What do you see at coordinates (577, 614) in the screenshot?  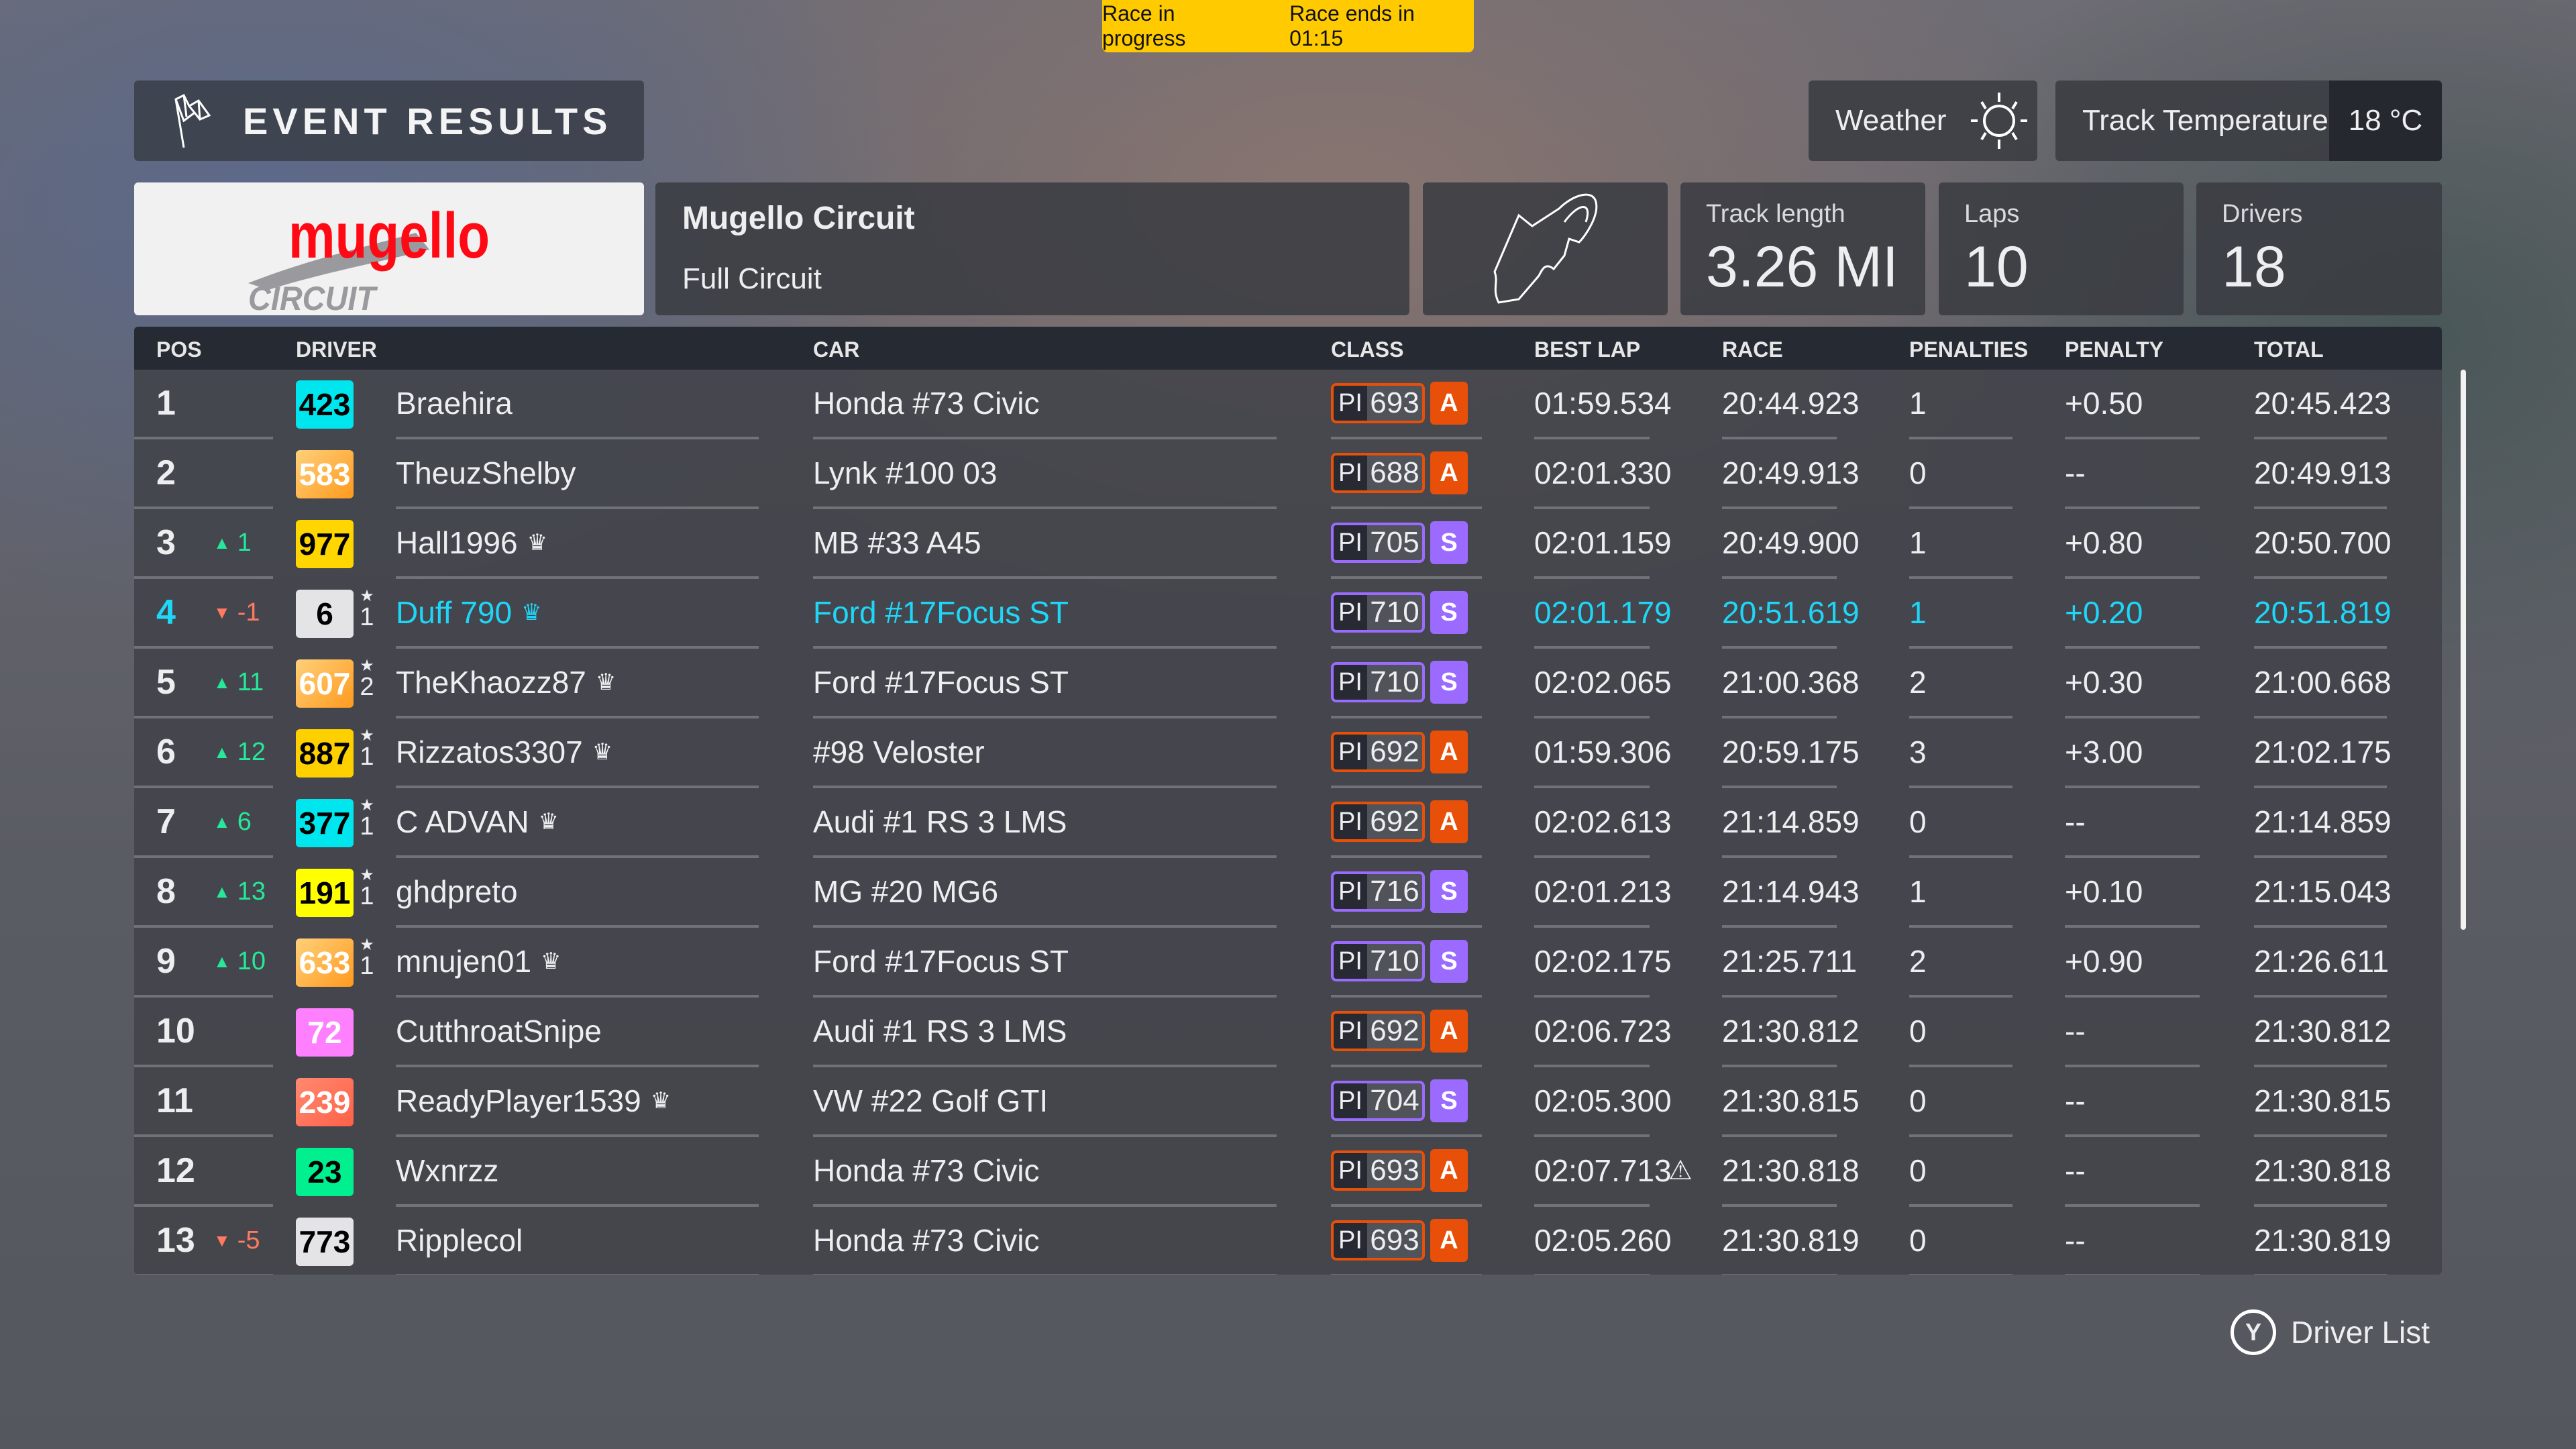 I see `driver-name-cell: Duff 790 ♛` at bounding box center [577, 614].